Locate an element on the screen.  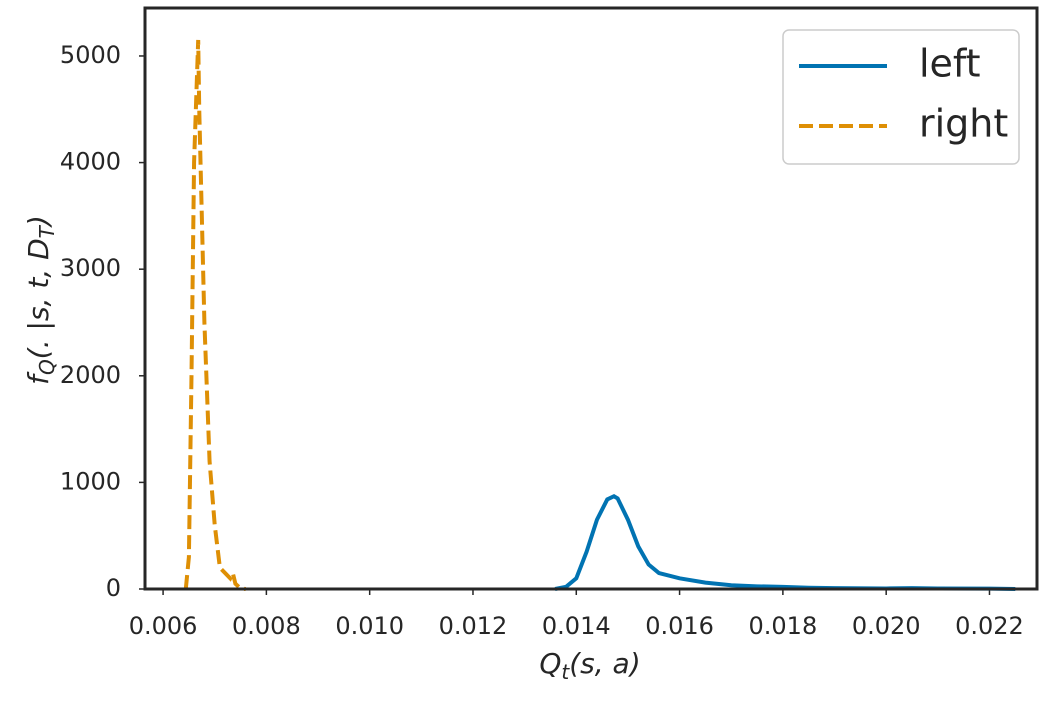
x-tick-label: 0.020 is located at coordinates (886, 626).